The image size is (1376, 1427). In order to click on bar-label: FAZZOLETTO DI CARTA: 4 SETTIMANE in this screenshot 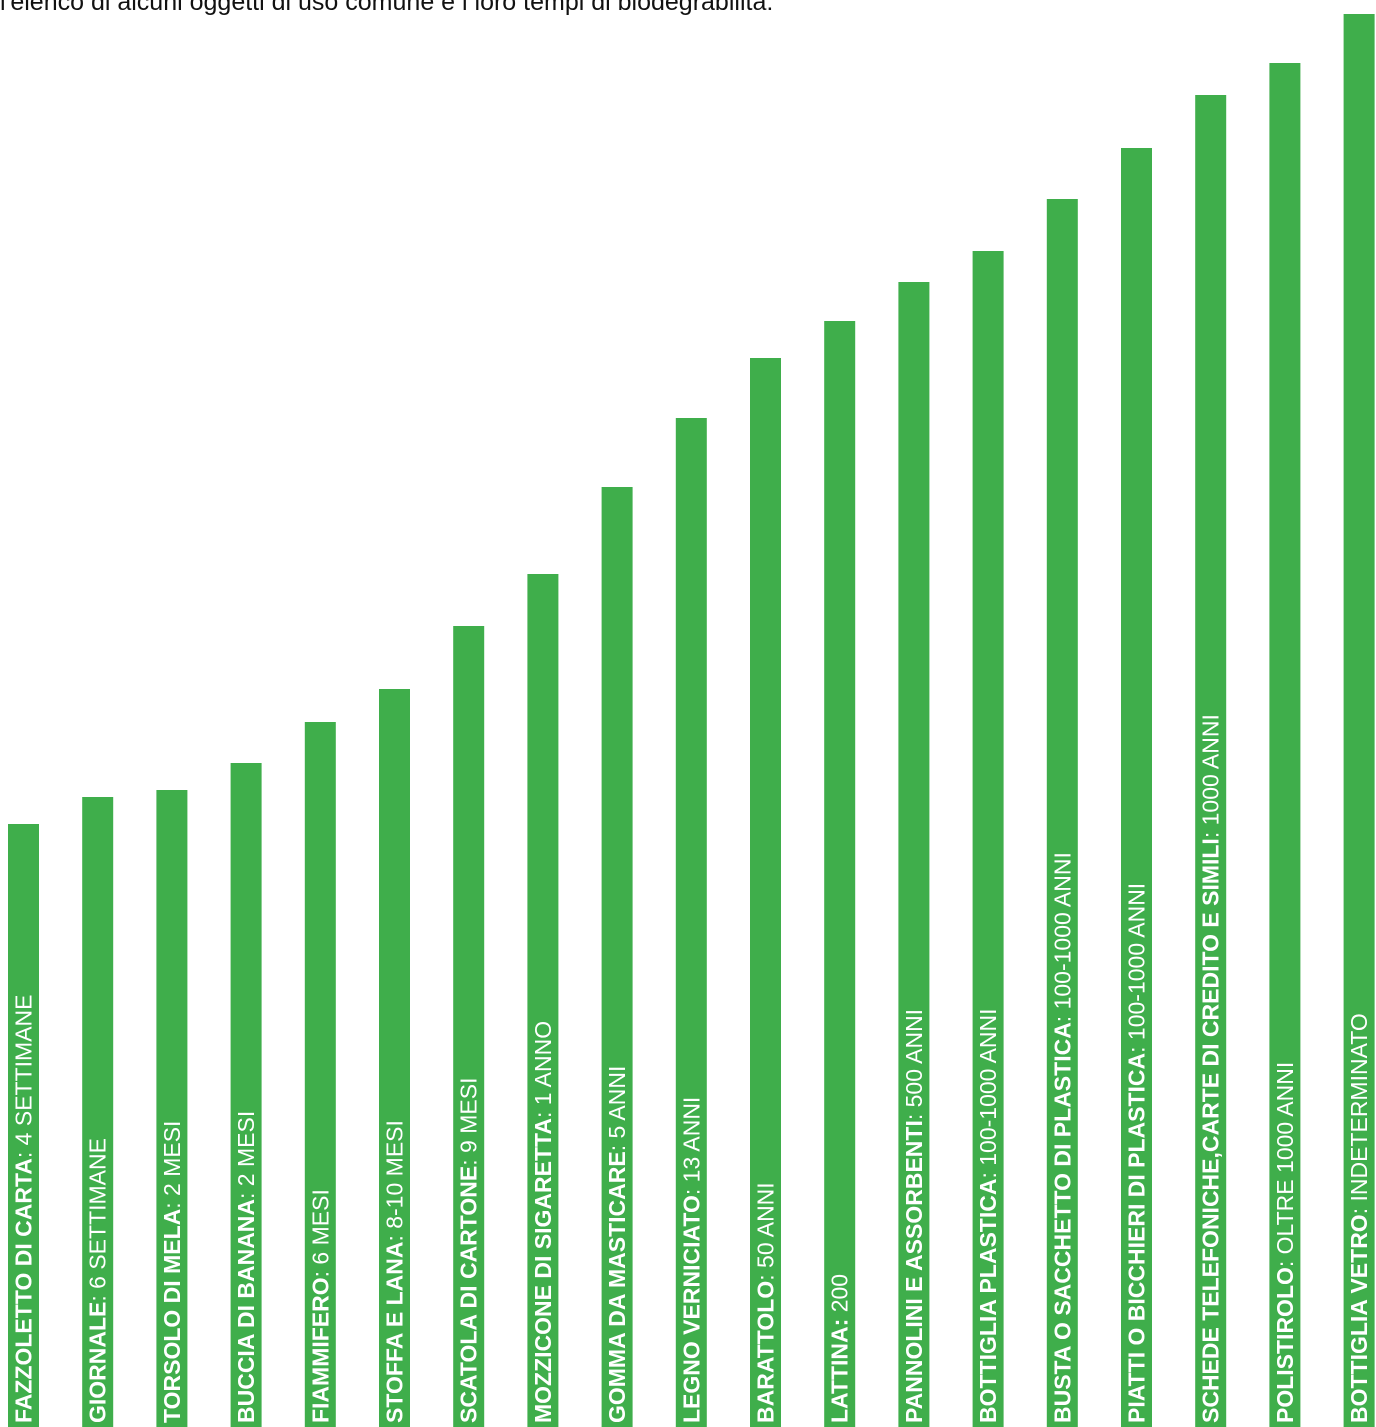, I will do `click(24, 1209)`.